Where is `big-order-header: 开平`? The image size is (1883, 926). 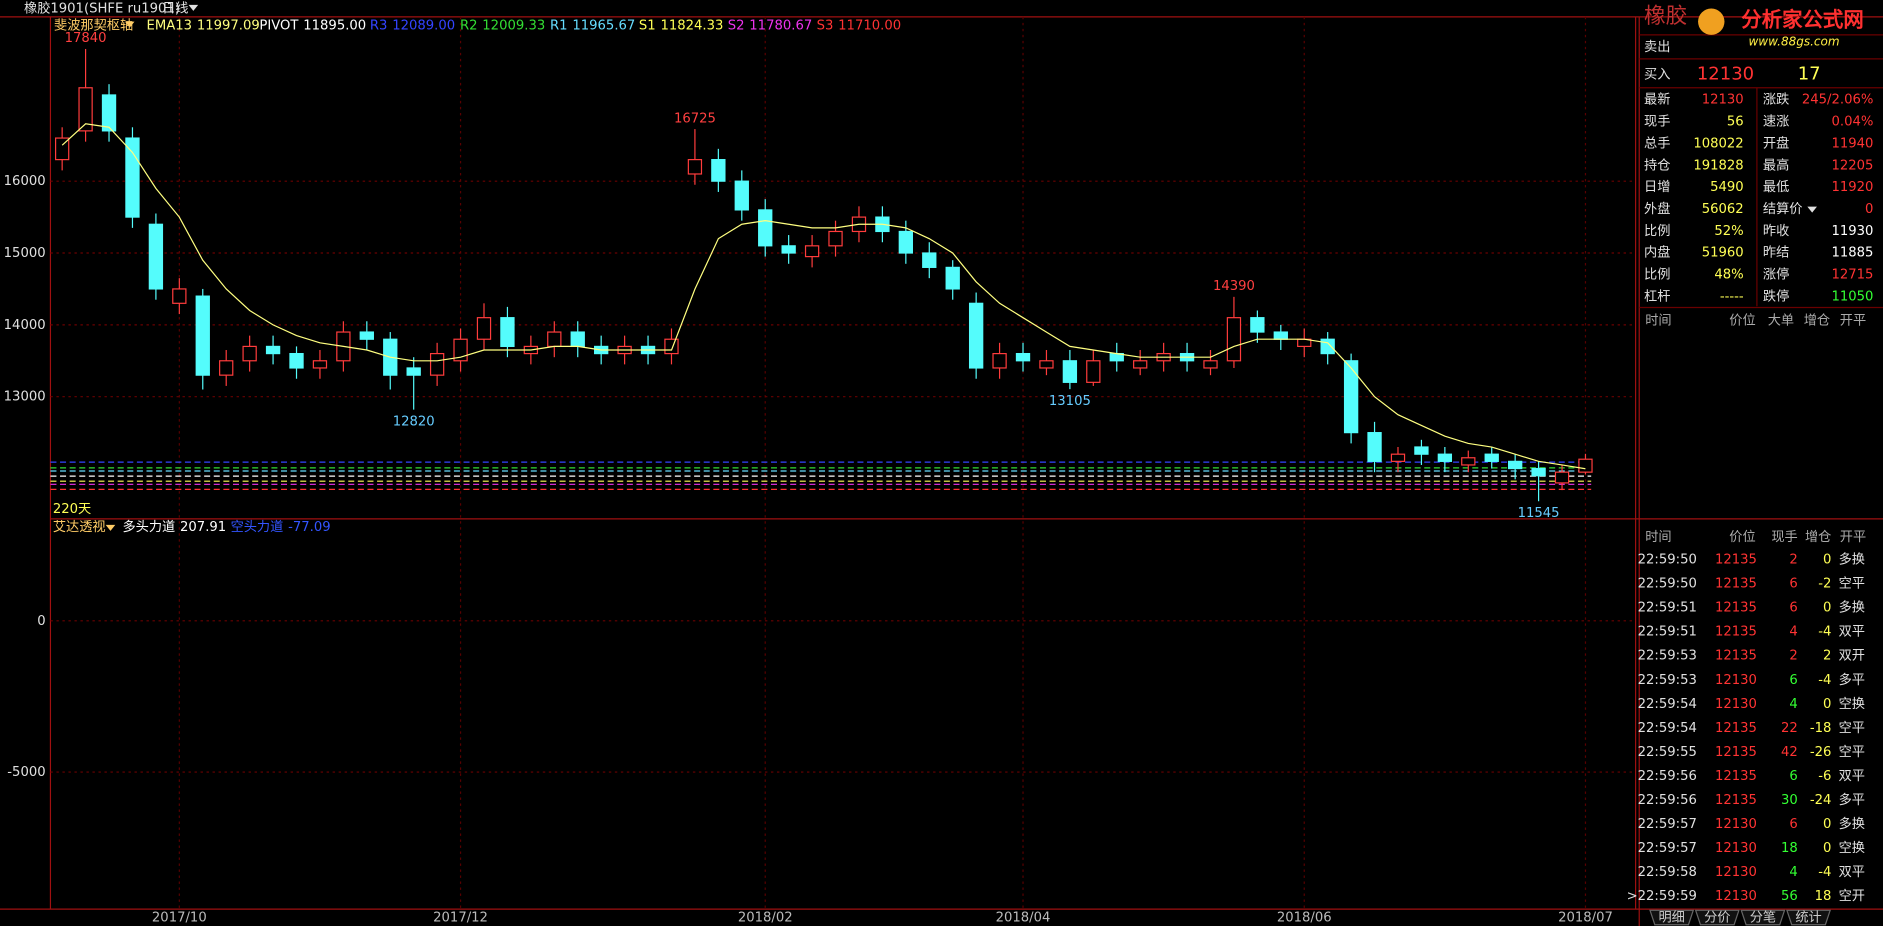 big-order-header: 开平 is located at coordinates (1853, 321).